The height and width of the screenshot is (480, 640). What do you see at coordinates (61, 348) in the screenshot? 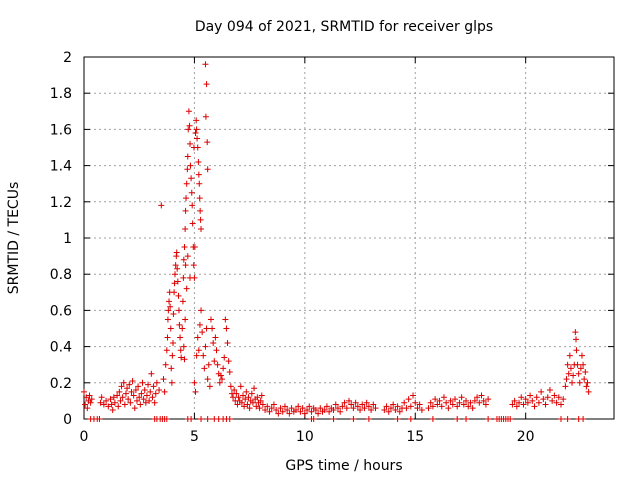
I see `y-tick-label: 0.4` at bounding box center [61, 348].